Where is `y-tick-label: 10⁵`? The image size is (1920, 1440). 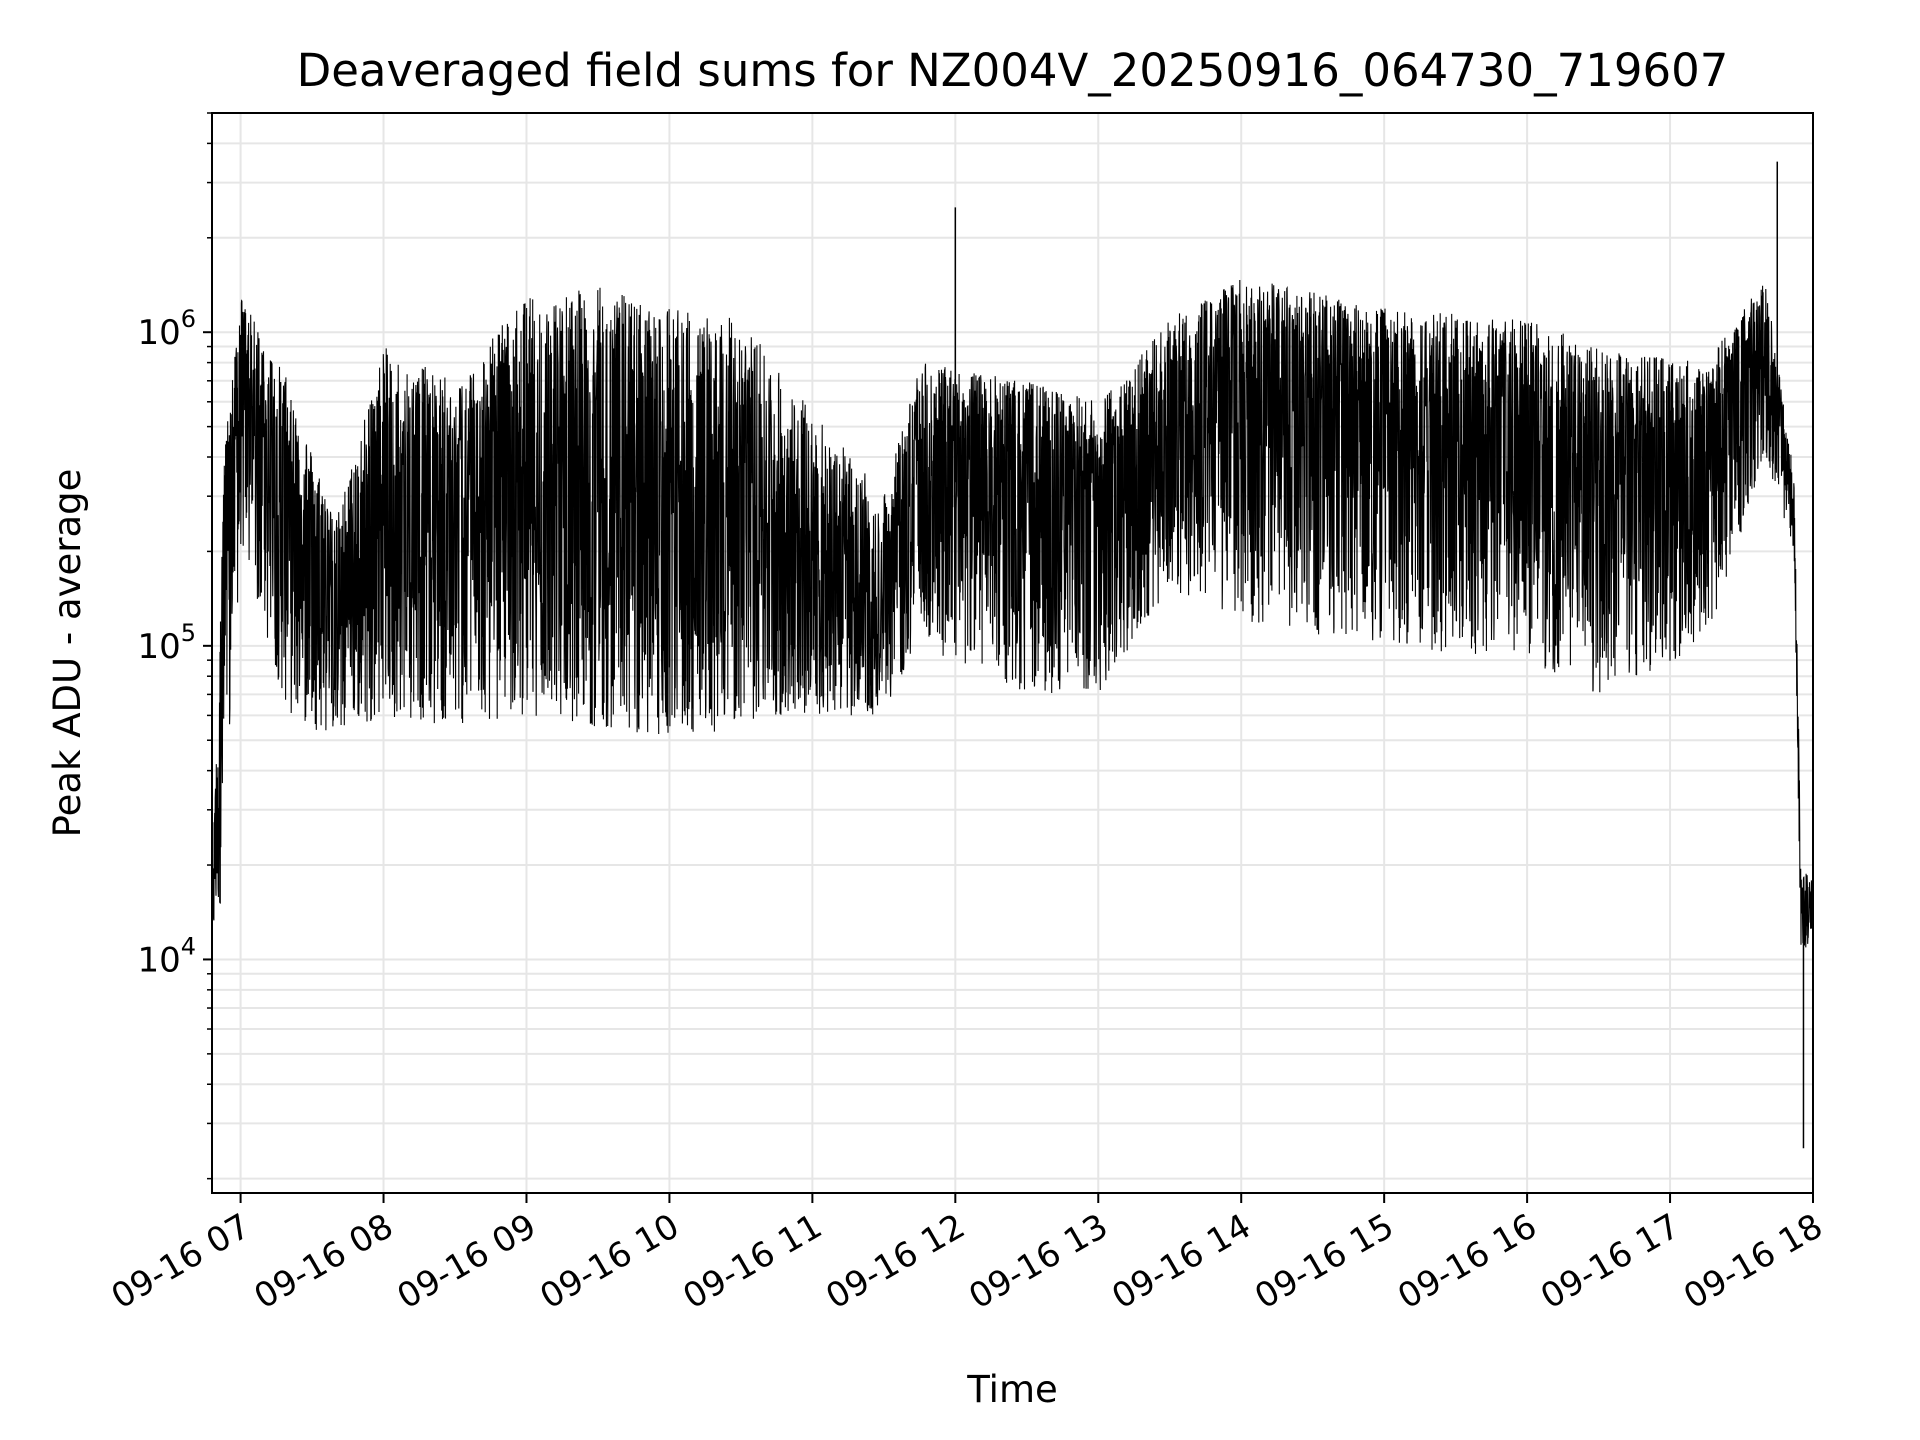 y-tick-label: 10⁵ is located at coordinates (166, 643).